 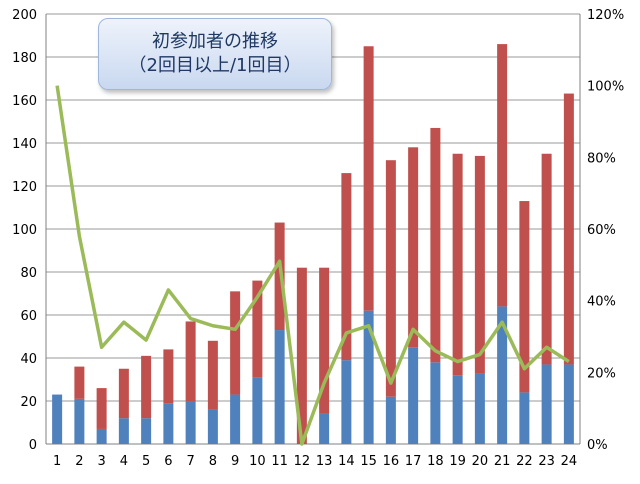 What do you see at coordinates (368, 461) in the screenshot?
I see `x-tick-label: 15` at bounding box center [368, 461].